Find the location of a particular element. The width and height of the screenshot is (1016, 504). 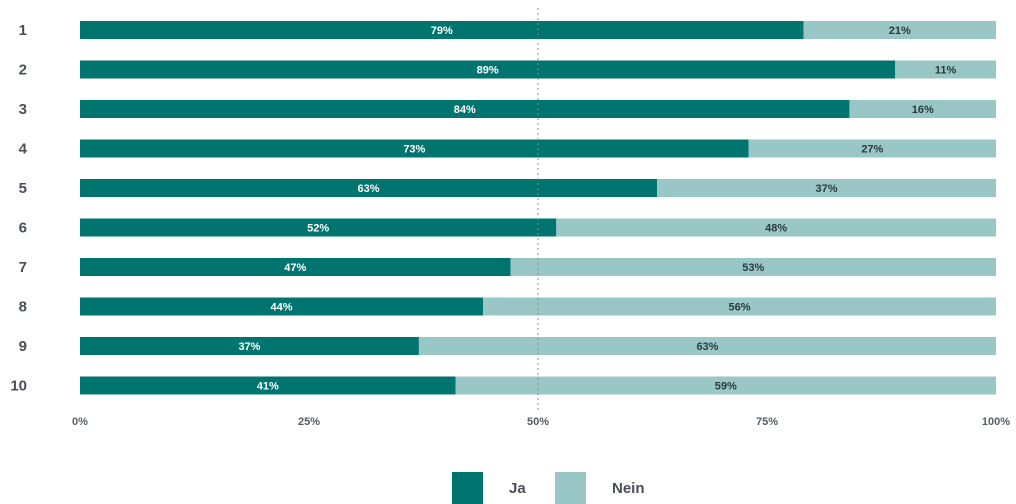

category-label: 2 is located at coordinates (23, 70).